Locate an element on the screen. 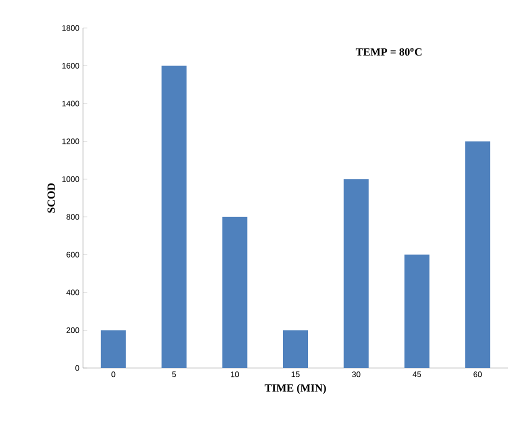 This screenshot has height=426, width=518. y-axis-title: SCOD is located at coordinates (51, 198).